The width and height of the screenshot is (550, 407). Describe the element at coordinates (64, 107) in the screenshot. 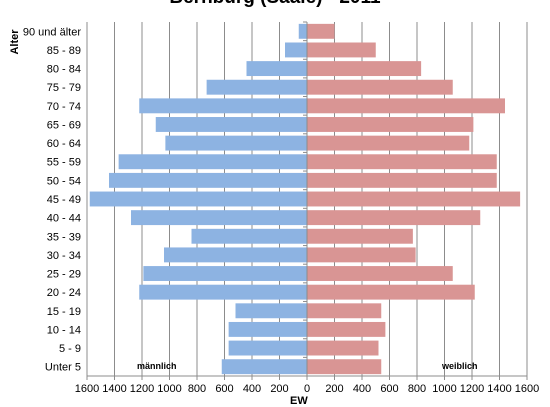

I see `category-label: 70 - 74` at that location.